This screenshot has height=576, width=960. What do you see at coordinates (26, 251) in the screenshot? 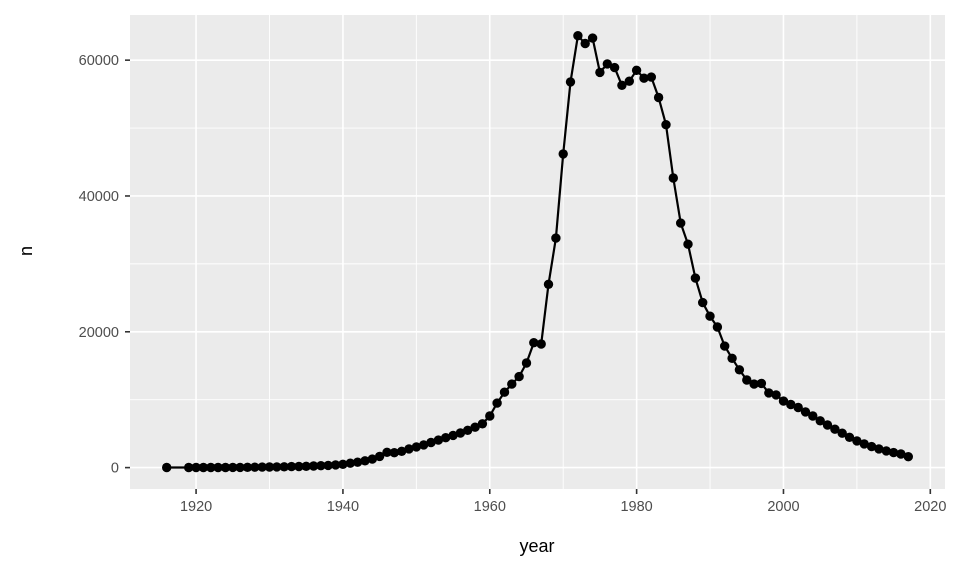
I see `y-axis-title: n` at bounding box center [26, 251].